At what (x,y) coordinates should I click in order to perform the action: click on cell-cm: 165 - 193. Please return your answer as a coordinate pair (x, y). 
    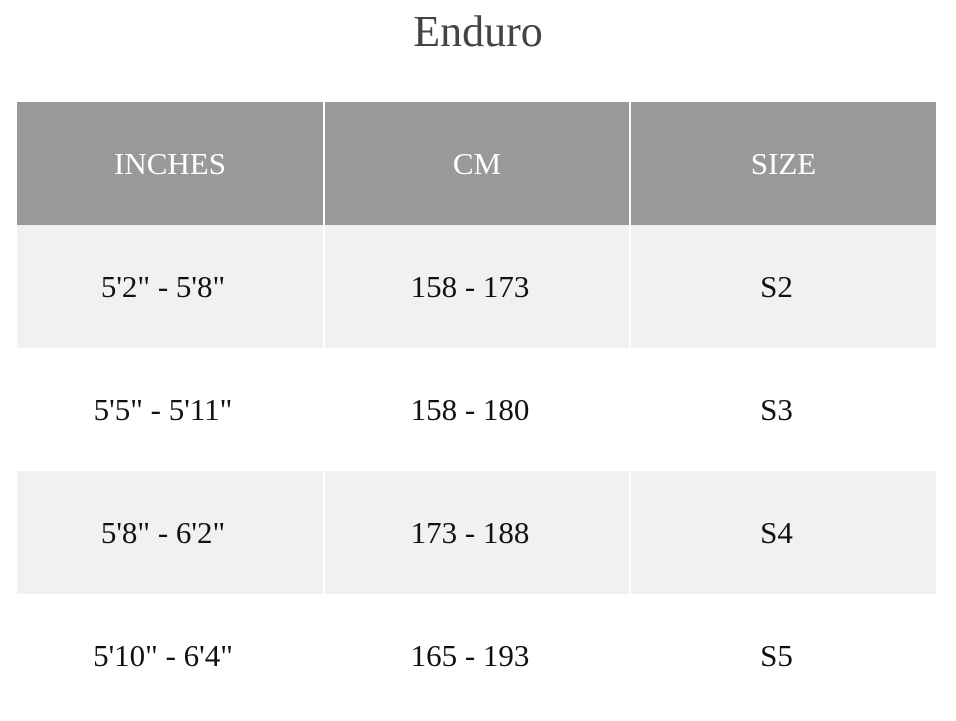
    Looking at the image, I should click on (477, 655).